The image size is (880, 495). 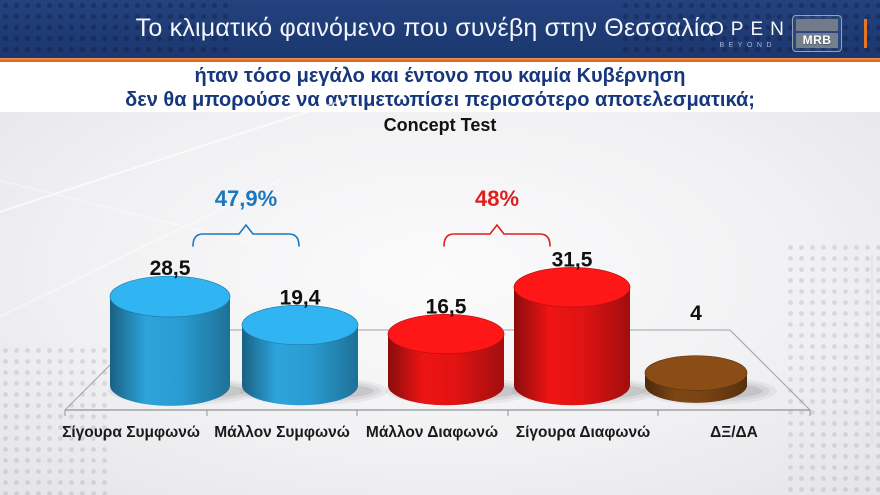 What do you see at coordinates (710, 353) in the screenshot?
I see `bar-cylinder: 4` at bounding box center [710, 353].